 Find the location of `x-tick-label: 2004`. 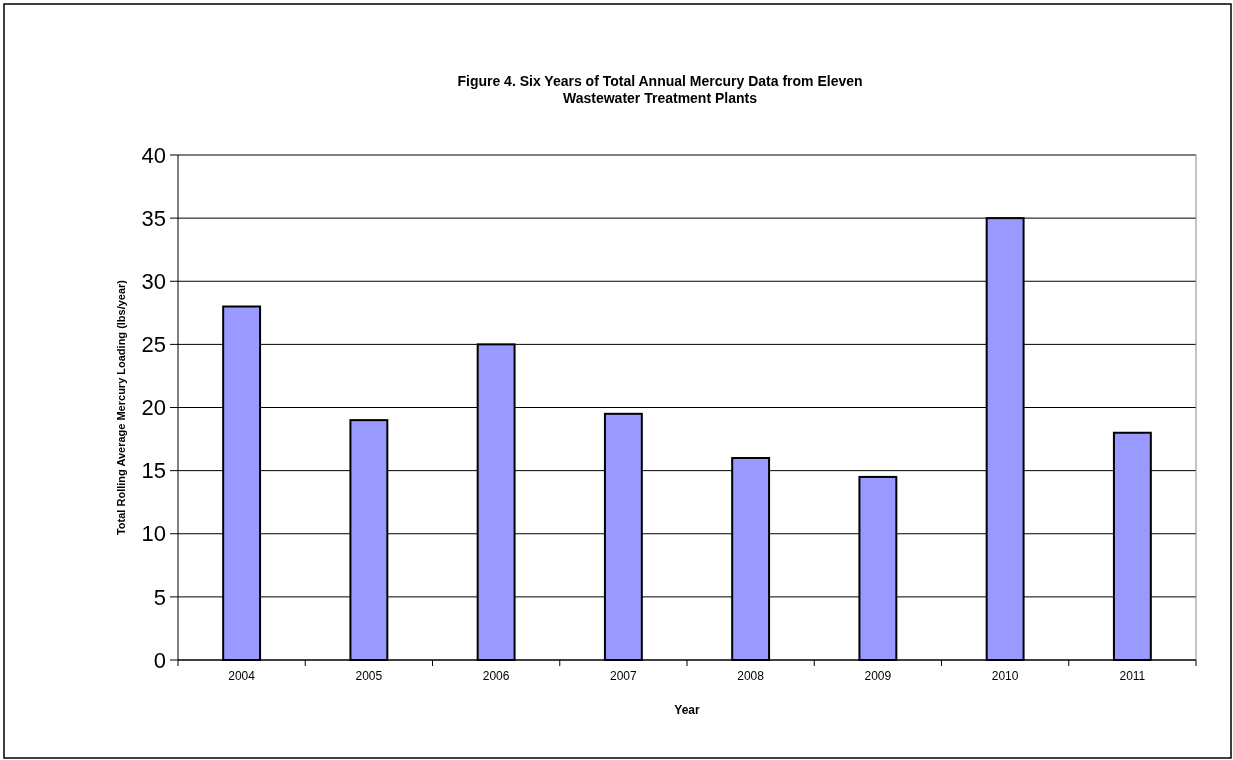

x-tick-label: 2004 is located at coordinates (242, 676).